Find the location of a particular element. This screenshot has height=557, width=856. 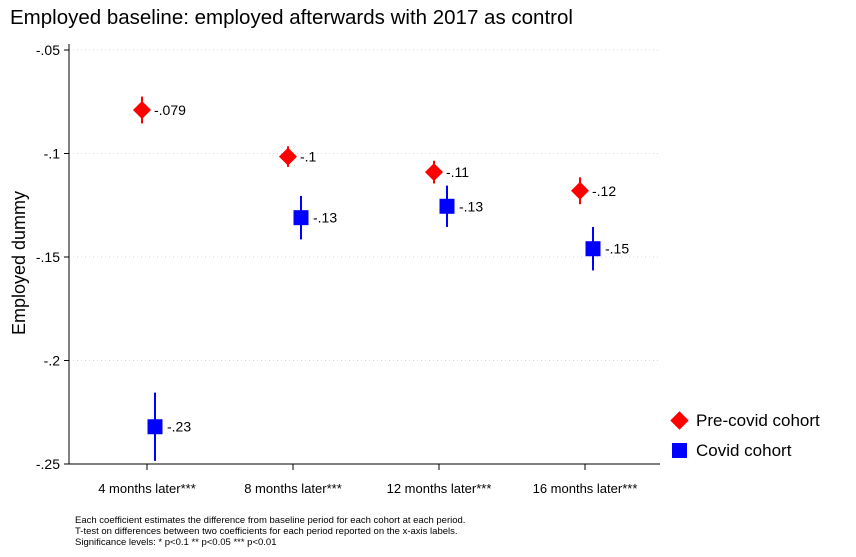

data-label: -.12 is located at coordinates (604, 191).